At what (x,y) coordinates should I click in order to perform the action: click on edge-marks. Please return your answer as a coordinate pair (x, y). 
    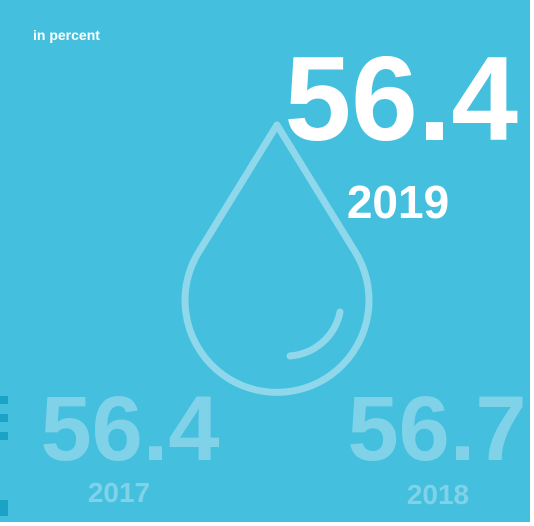
    Looking at the image, I should click on (4, 456).